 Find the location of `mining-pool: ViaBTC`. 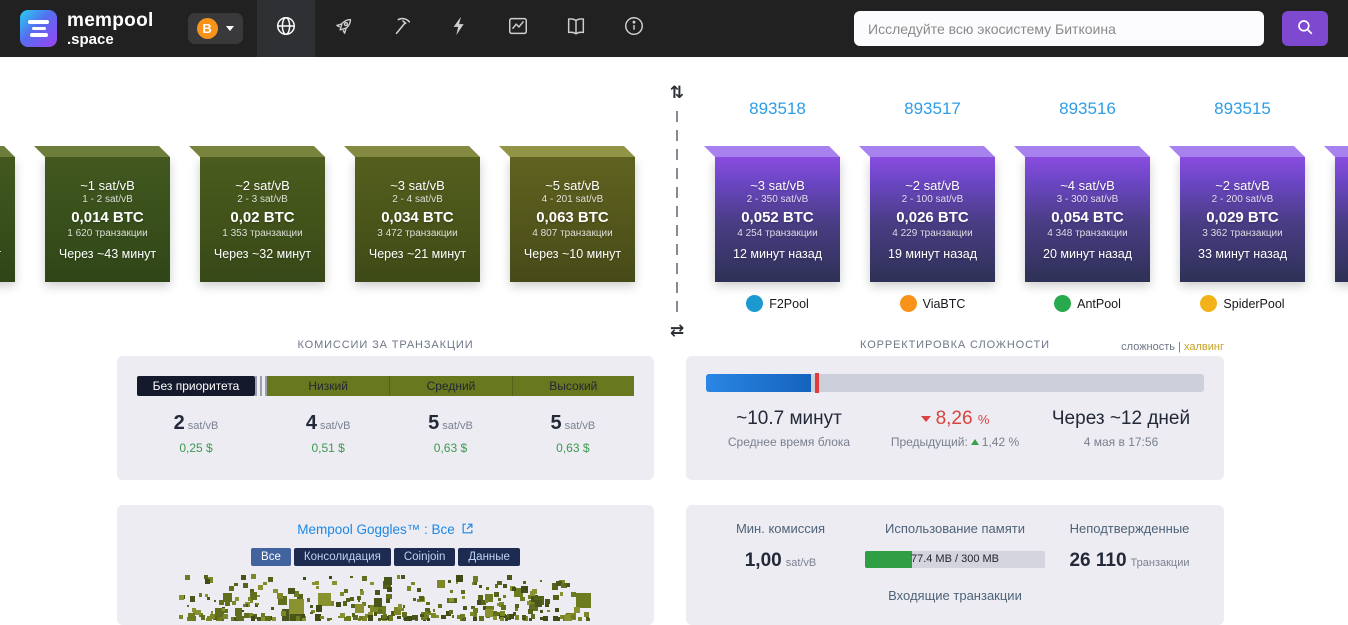

mining-pool: ViaBTC is located at coordinates (932, 303).